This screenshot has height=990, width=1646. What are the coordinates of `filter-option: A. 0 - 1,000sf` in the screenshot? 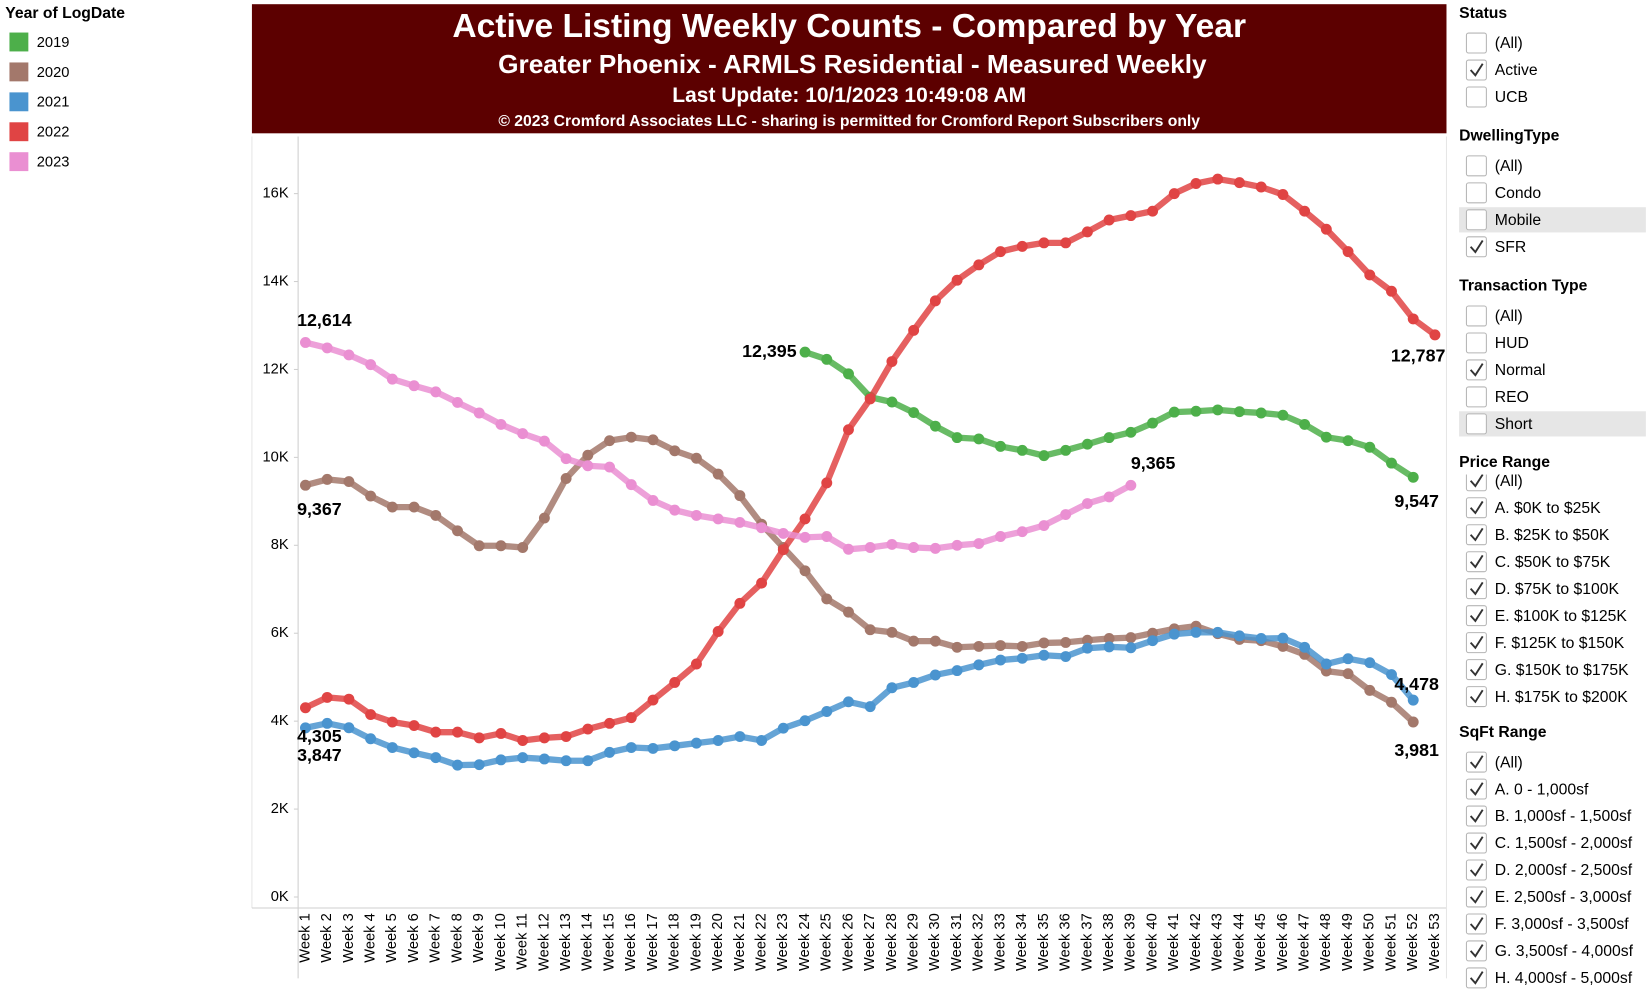 It's located at (1542, 789).